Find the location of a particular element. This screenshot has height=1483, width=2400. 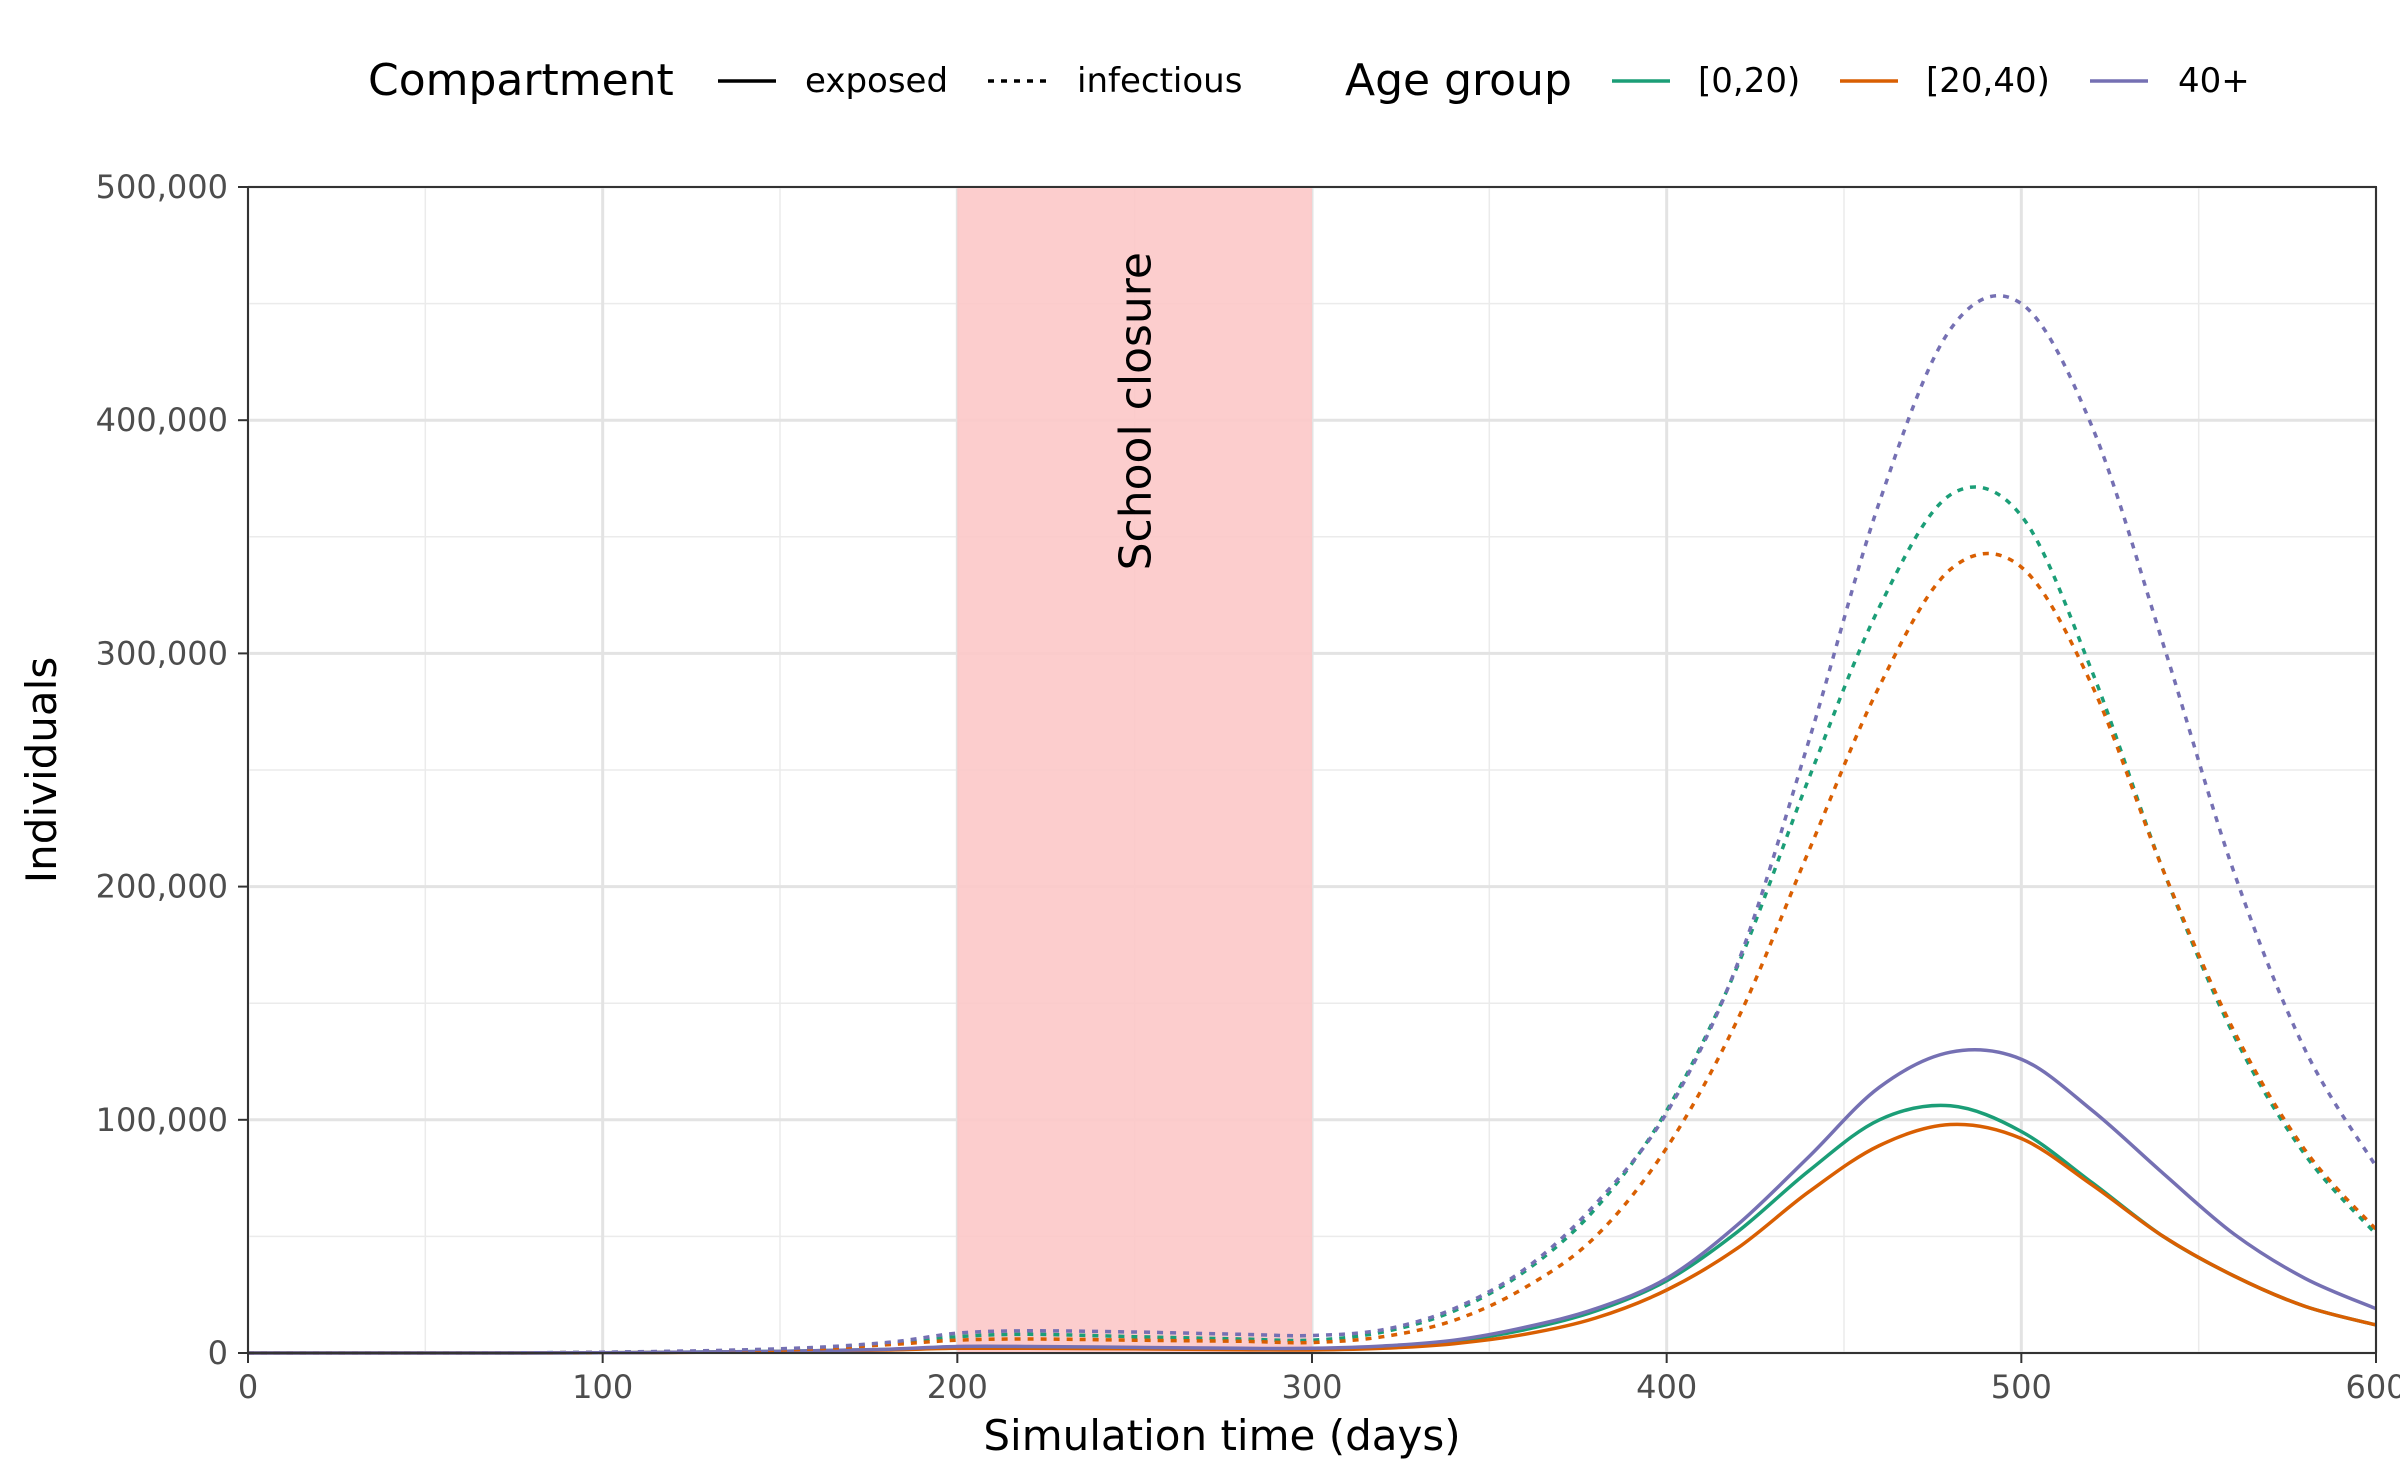

y-tick-label: 300,000 is located at coordinates (162, 653).